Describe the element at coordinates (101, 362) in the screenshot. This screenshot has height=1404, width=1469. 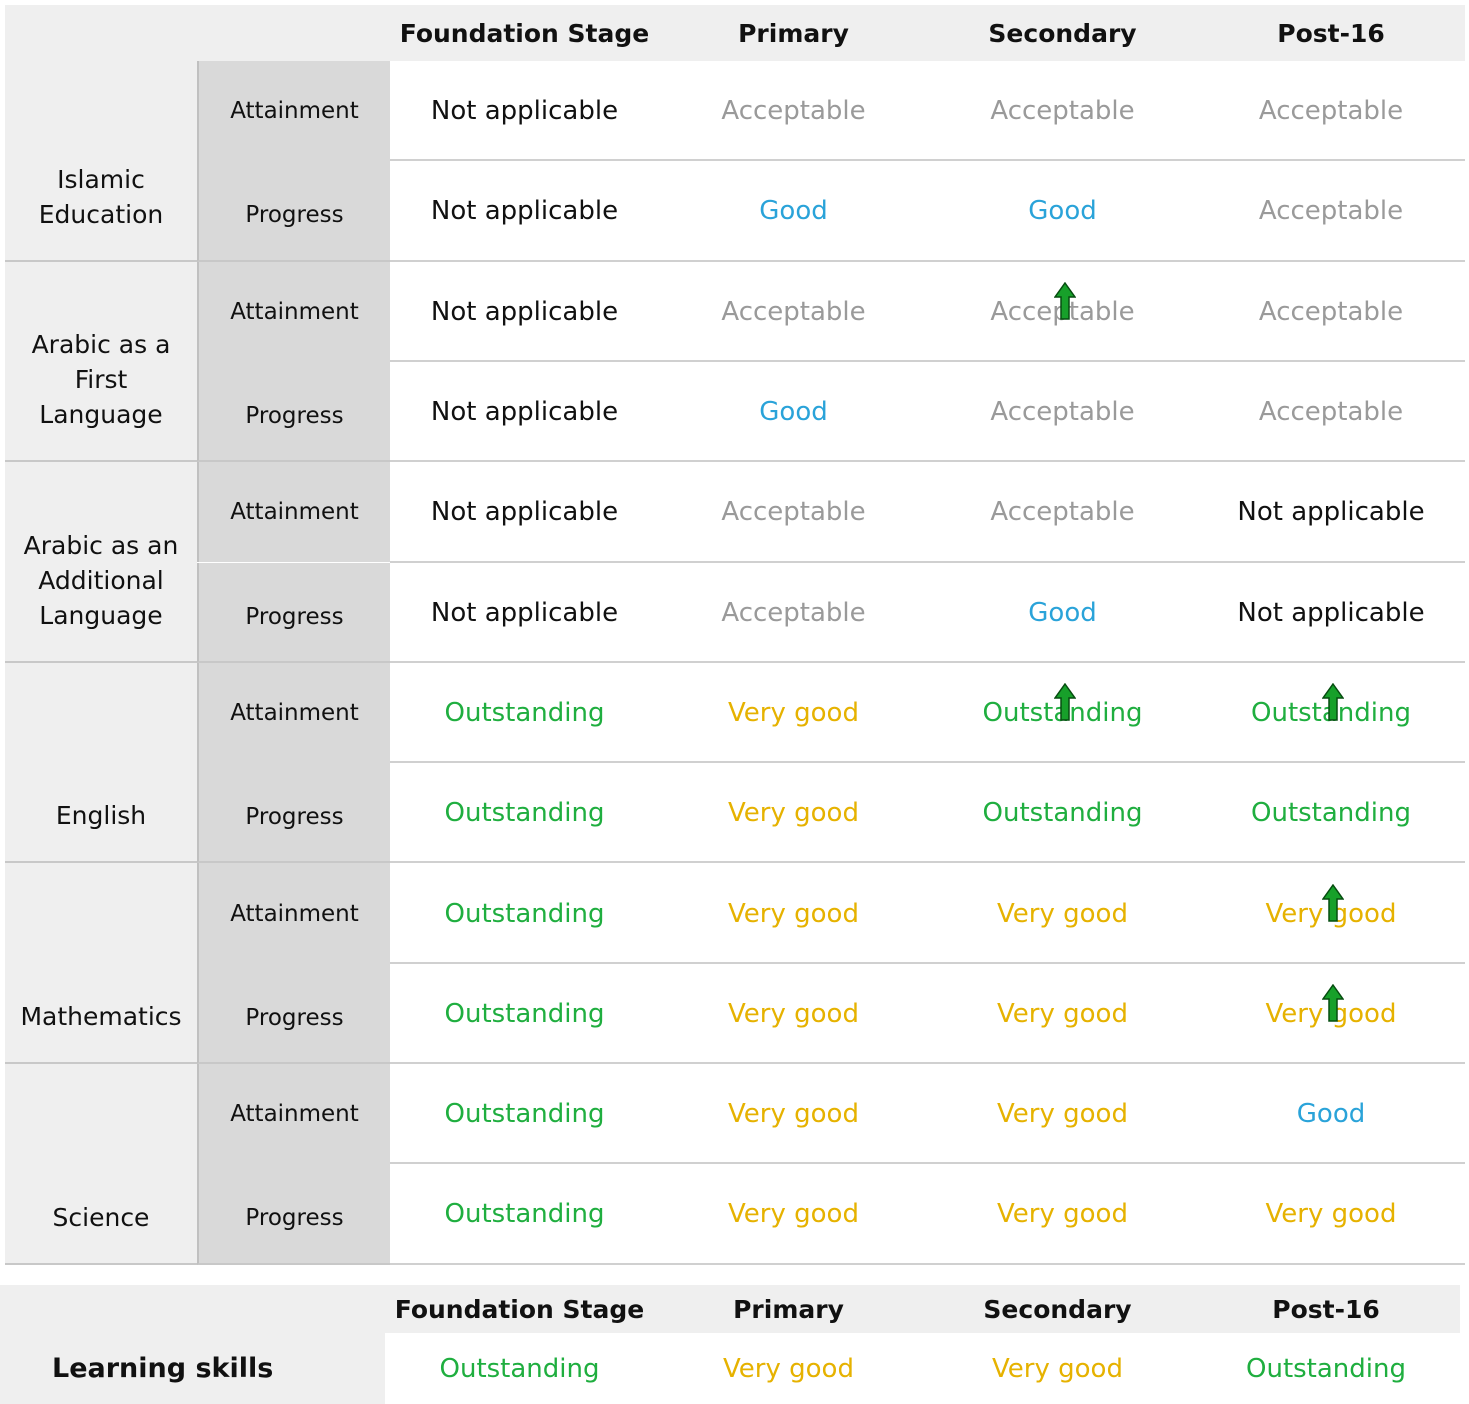
I see `subject-cell: Arabic as a First Language` at that location.